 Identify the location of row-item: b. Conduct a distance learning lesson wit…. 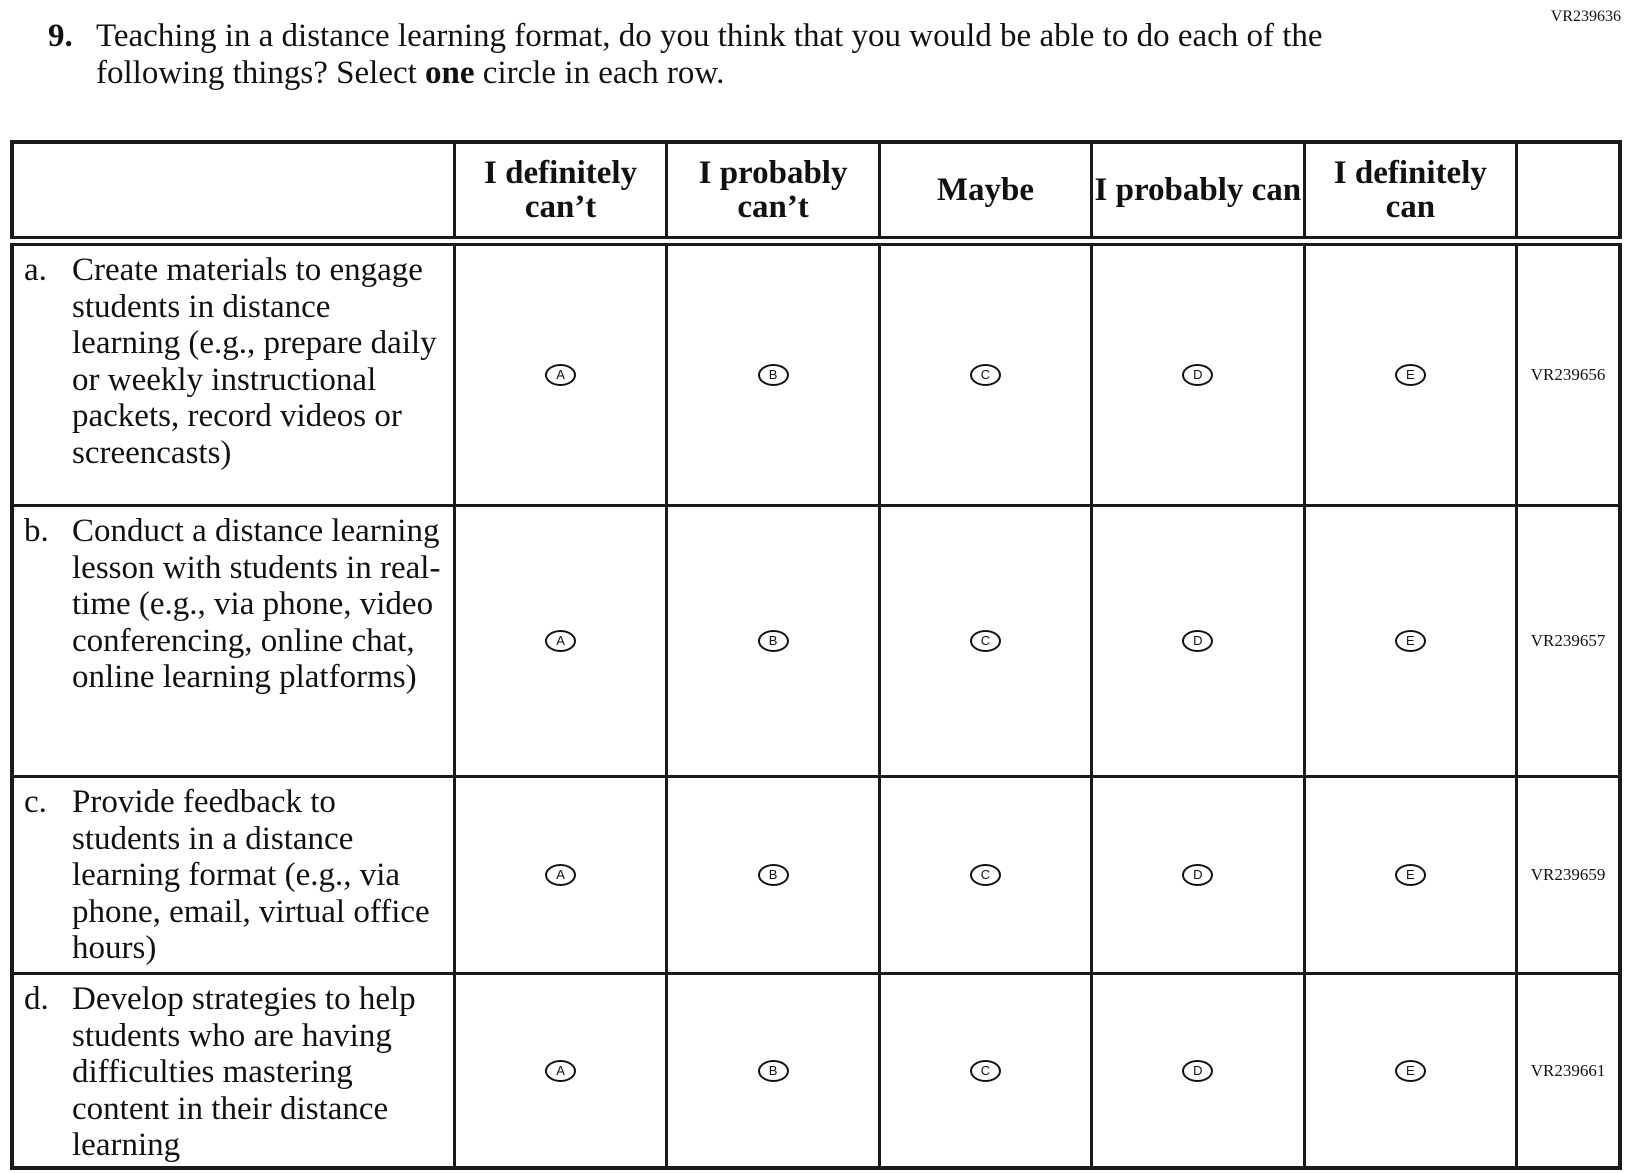
(233, 641).